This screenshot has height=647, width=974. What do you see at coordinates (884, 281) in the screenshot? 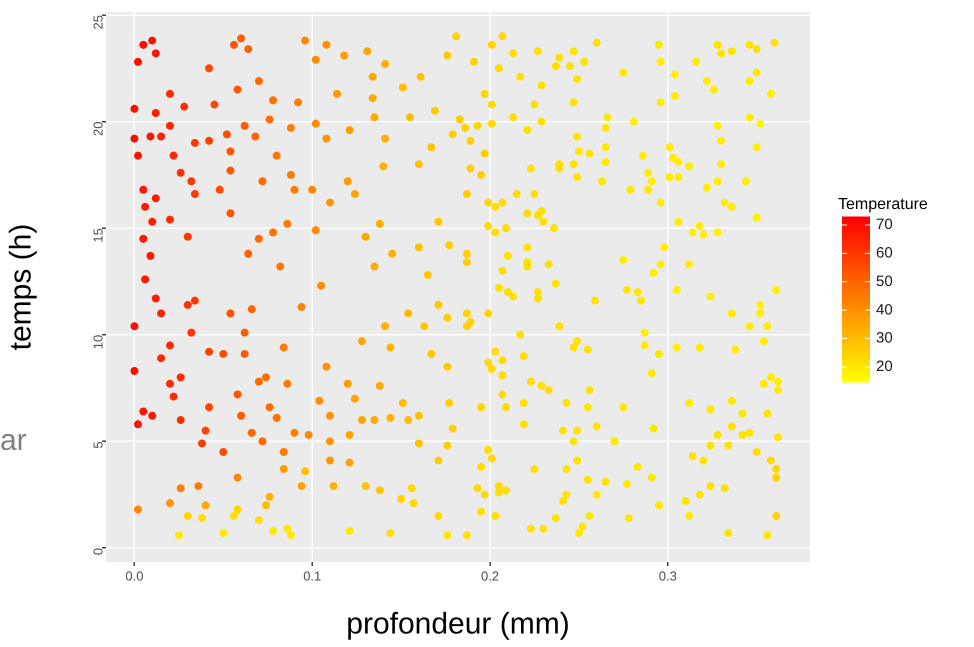
I see `color-bar-label: 50` at bounding box center [884, 281].